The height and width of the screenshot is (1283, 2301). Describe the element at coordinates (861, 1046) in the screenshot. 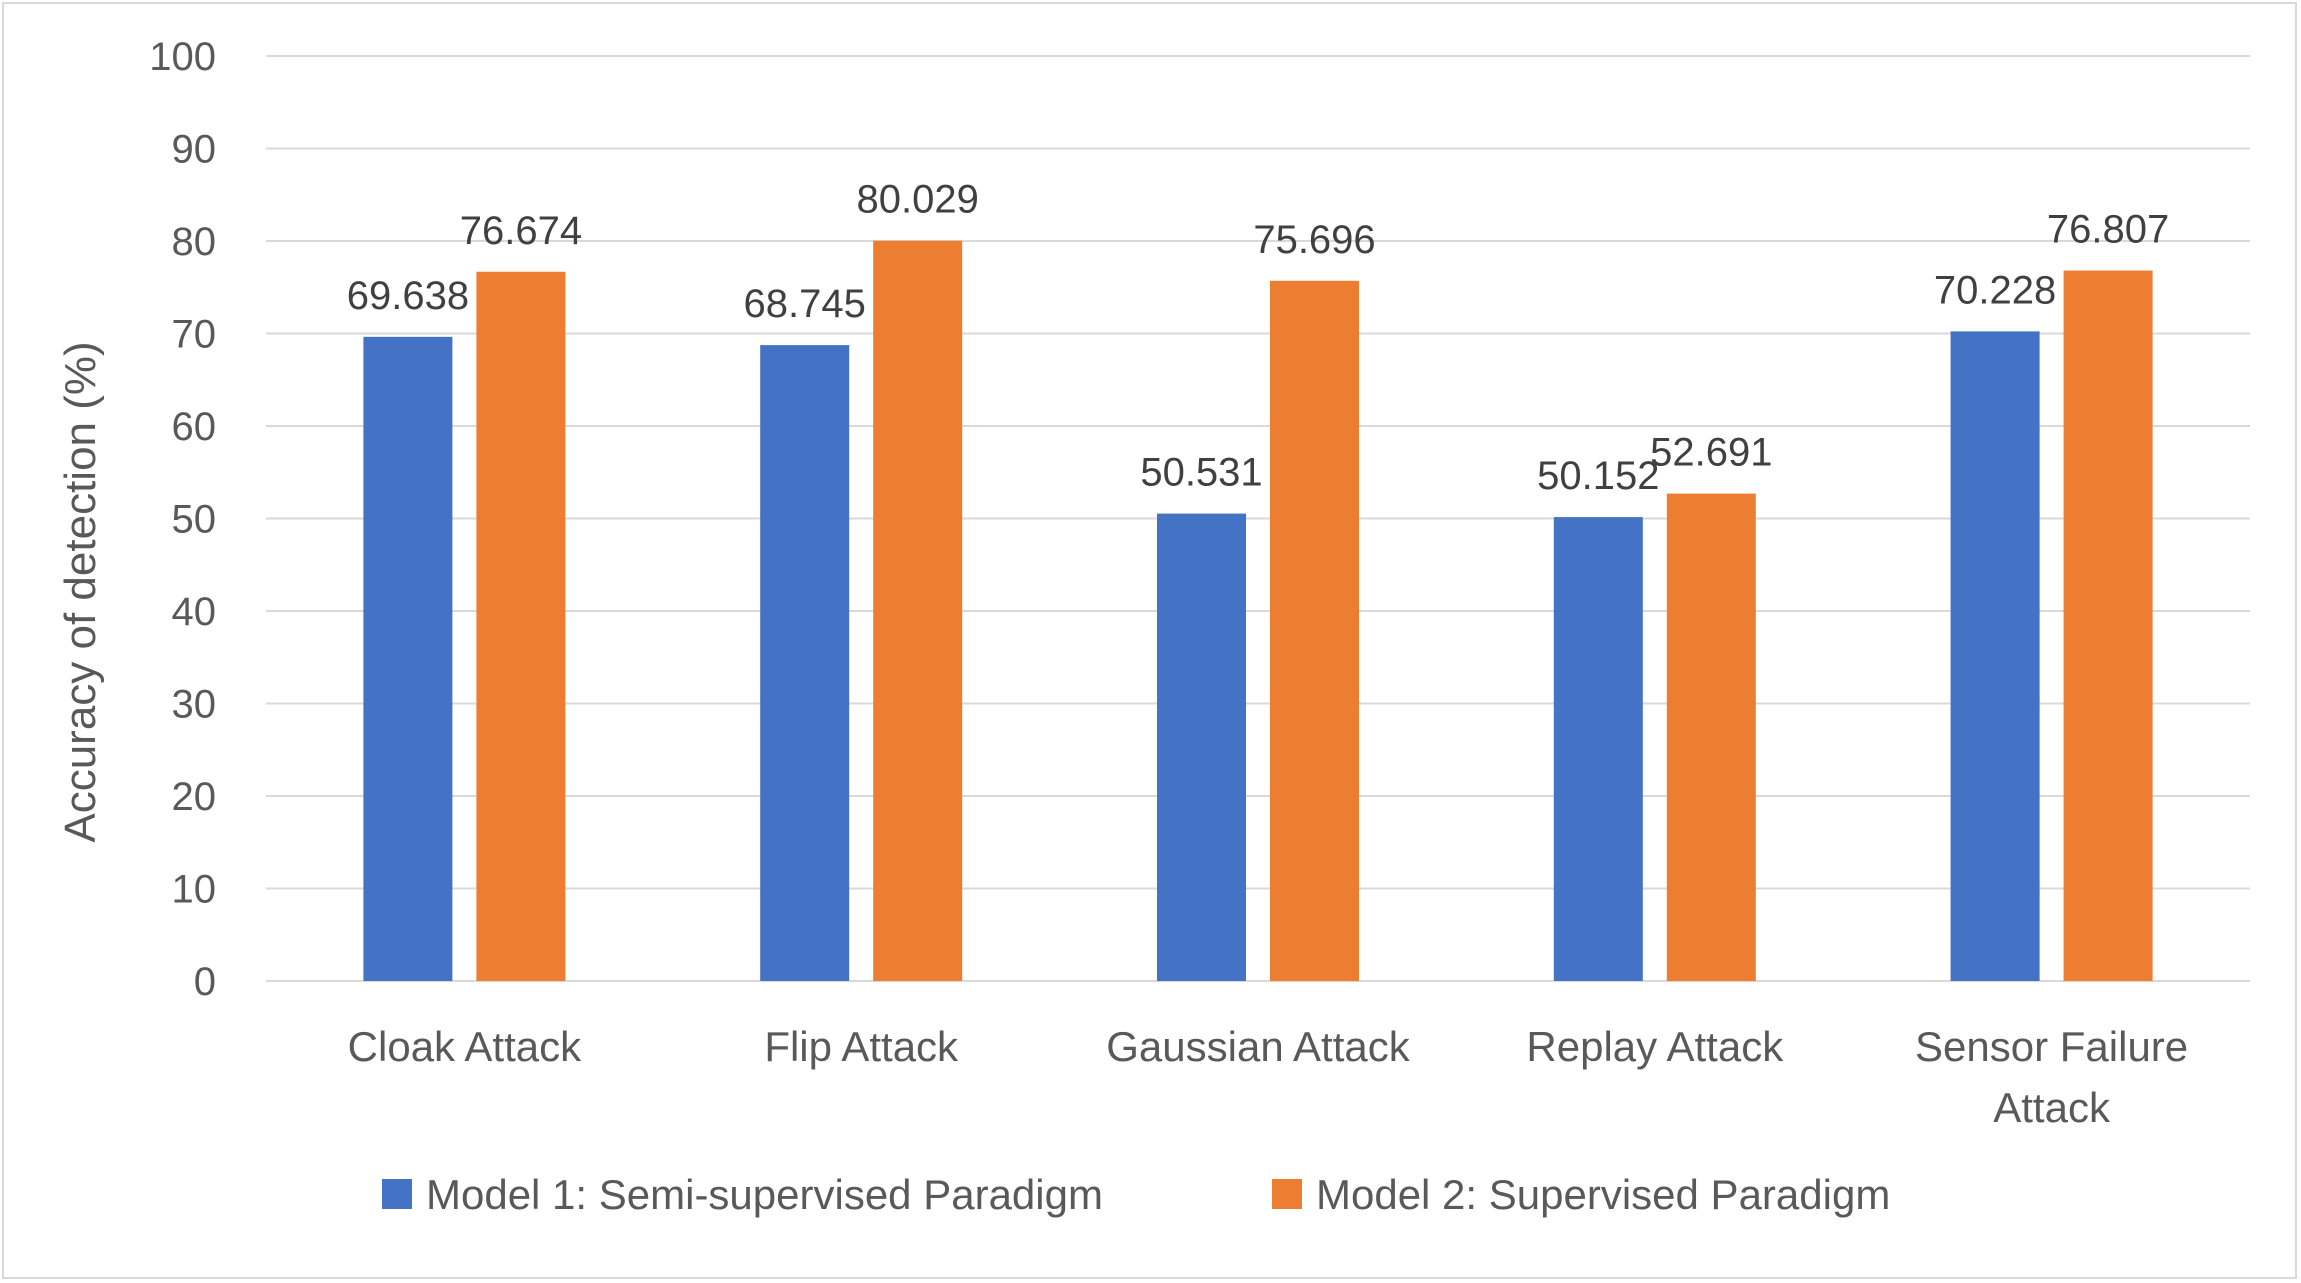

I see `x-tick-label: Flip Attack` at that location.